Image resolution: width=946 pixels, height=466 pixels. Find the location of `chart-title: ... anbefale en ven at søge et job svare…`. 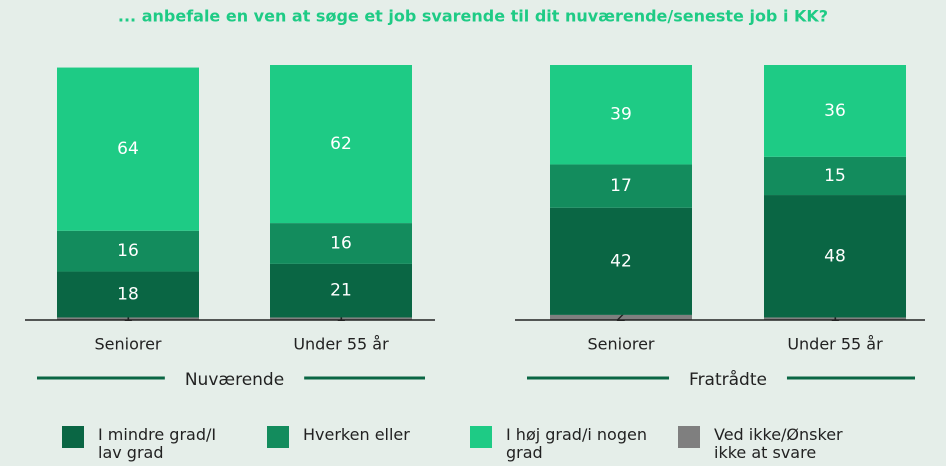

chart-title: ... anbefale en ven at søge et job svare… is located at coordinates (473, 16).